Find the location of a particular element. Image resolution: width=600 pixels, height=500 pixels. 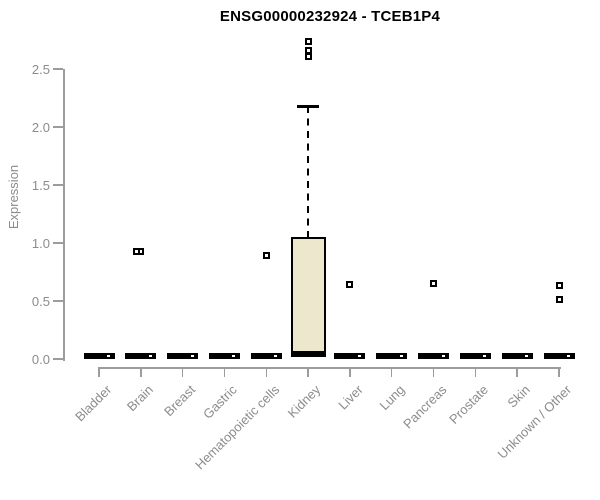

flat-box-skin is located at coordinates (517, 356).